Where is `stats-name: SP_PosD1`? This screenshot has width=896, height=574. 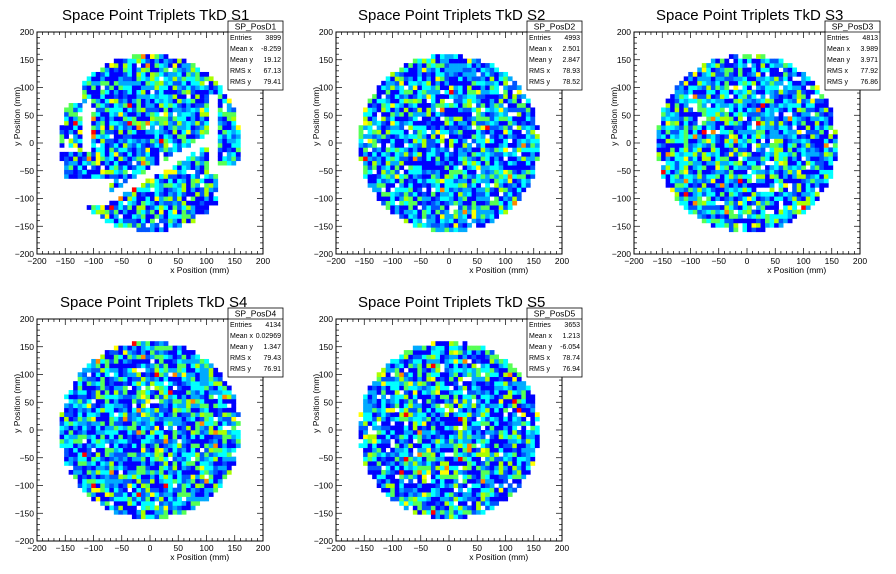 stats-name: SP_PosD1 is located at coordinates (256, 27).